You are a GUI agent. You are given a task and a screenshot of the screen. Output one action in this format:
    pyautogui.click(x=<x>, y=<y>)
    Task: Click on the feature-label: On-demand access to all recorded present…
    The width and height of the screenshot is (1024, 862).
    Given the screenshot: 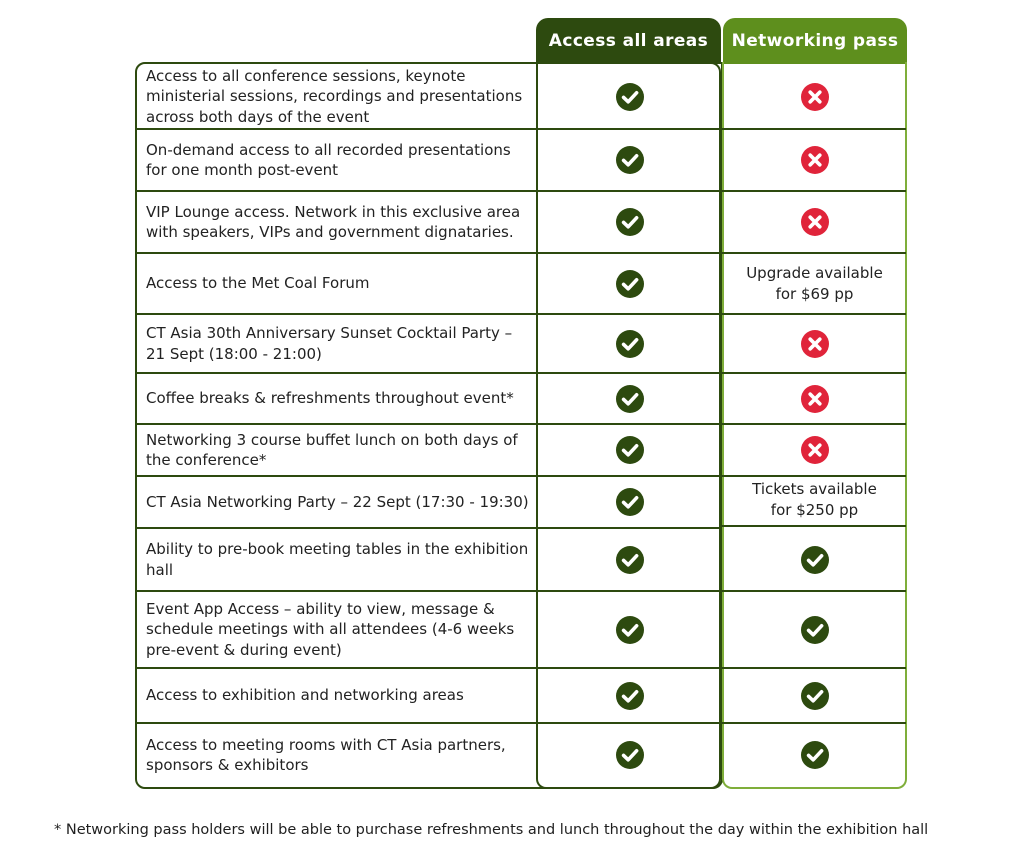 What is the action you would take?
    pyautogui.click(x=328, y=160)
    